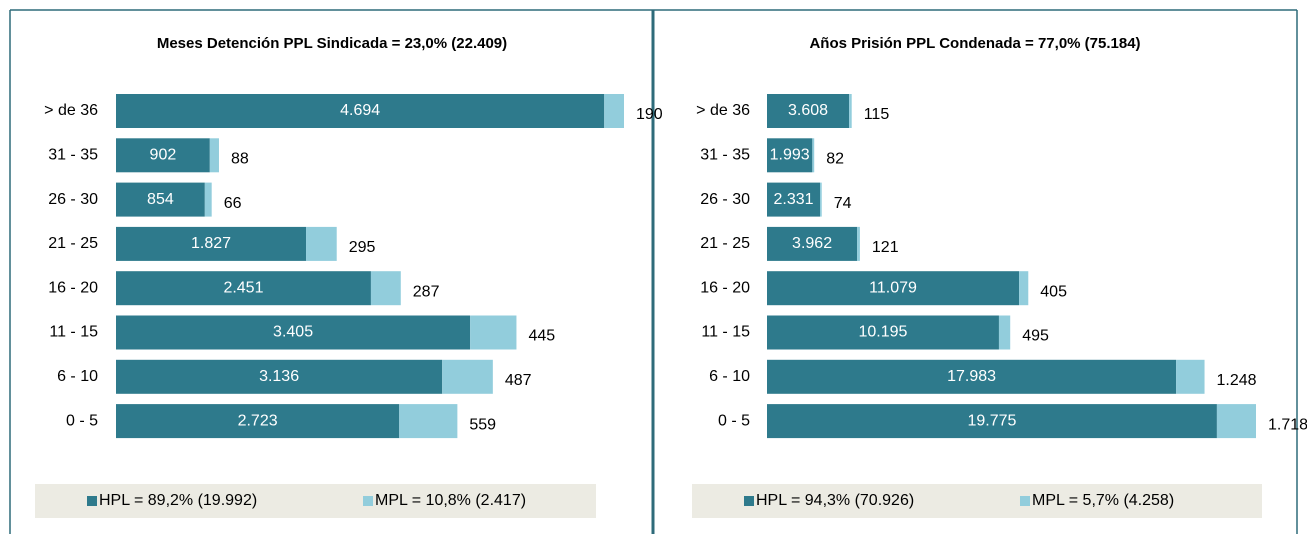 This screenshot has width=1307, height=534. Describe the element at coordinates (649, 114) in the screenshot. I see `data-label: 190` at that location.